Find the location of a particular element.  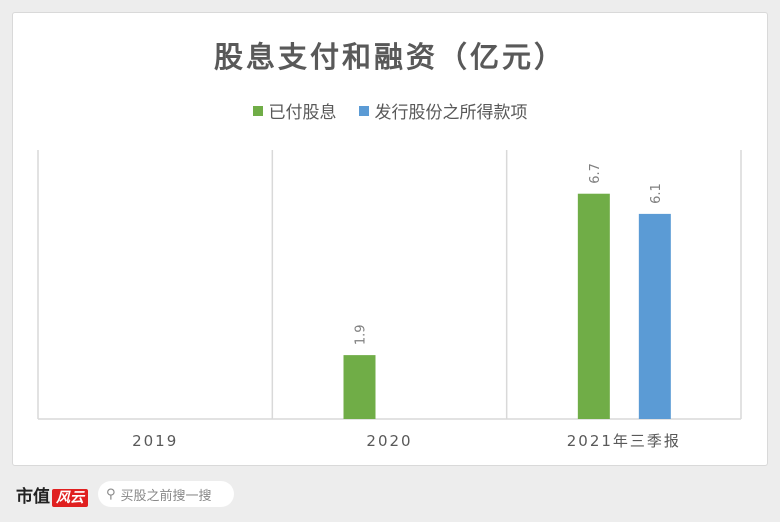

chart-title: 股息支付和融资（亿元） is located at coordinates (389, 57).